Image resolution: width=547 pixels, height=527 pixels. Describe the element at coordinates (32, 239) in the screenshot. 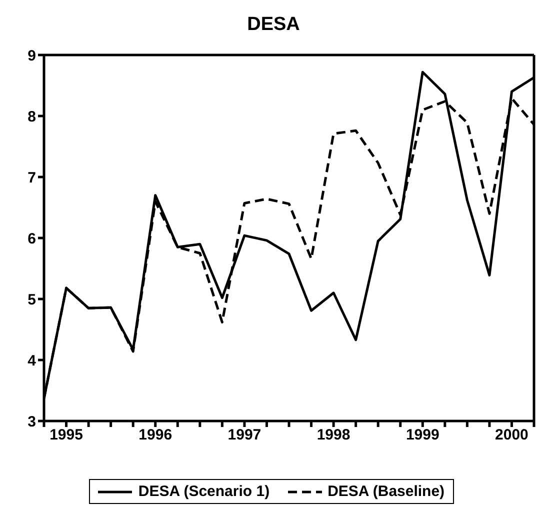

I see `y-tick-label: 6` at that location.